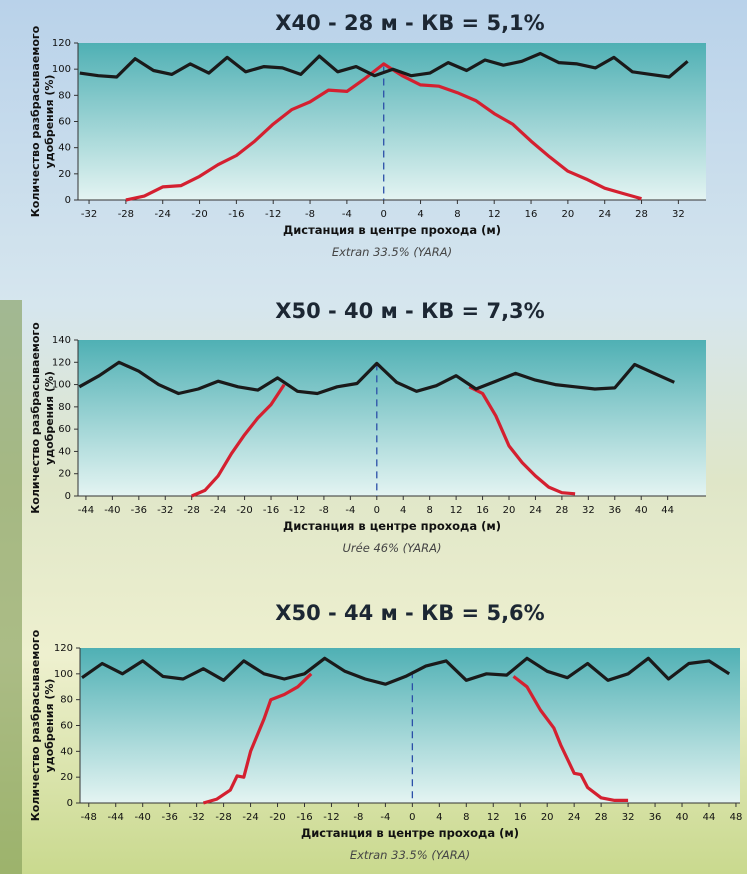 The height and width of the screenshot is (878, 747). Describe the element at coordinates (61, 340) in the screenshot. I see `y-tick-label: 140` at that location.